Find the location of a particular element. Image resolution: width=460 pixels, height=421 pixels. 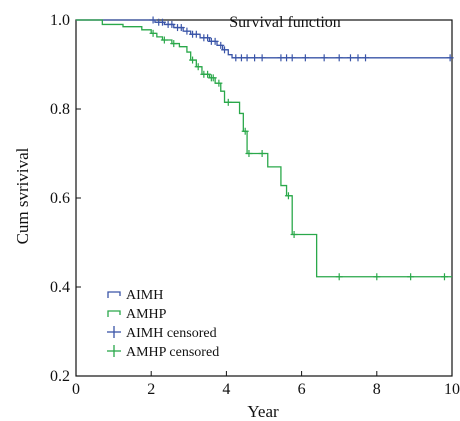

series-aimh is located at coordinates (265, 39).